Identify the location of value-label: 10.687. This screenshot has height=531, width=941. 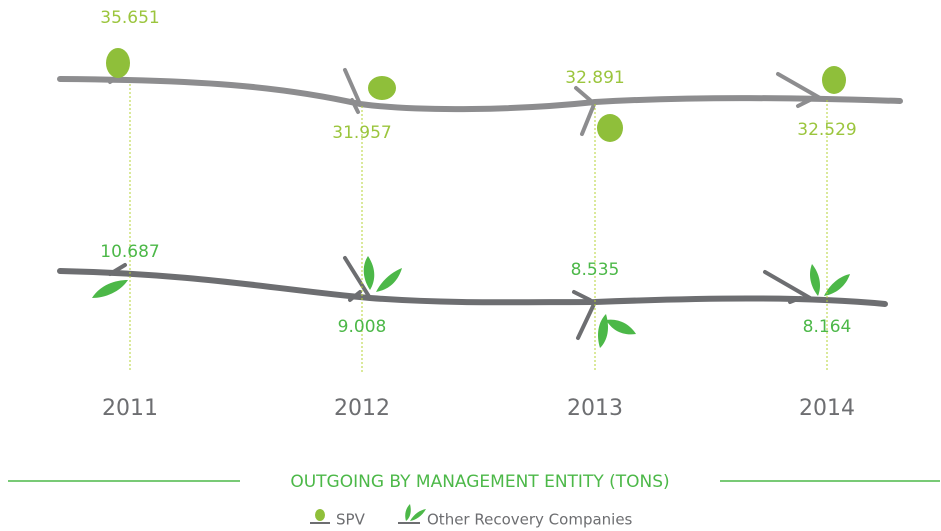
(129, 252).